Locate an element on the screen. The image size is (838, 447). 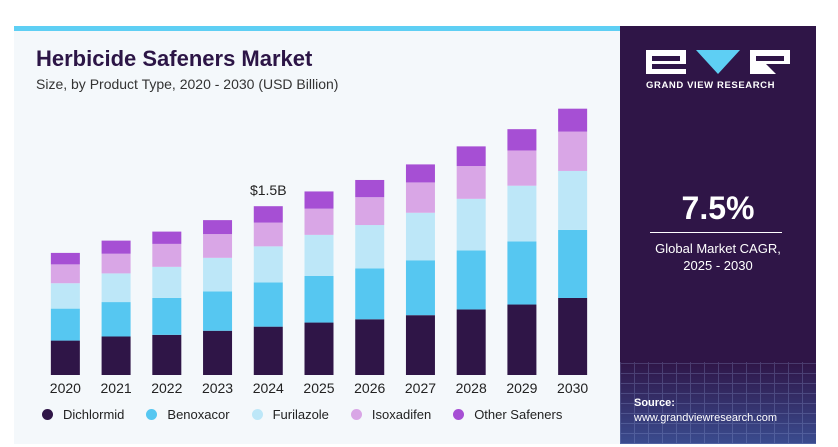
bar-segment-2022-isoxadifen is located at coordinates (167, 255).